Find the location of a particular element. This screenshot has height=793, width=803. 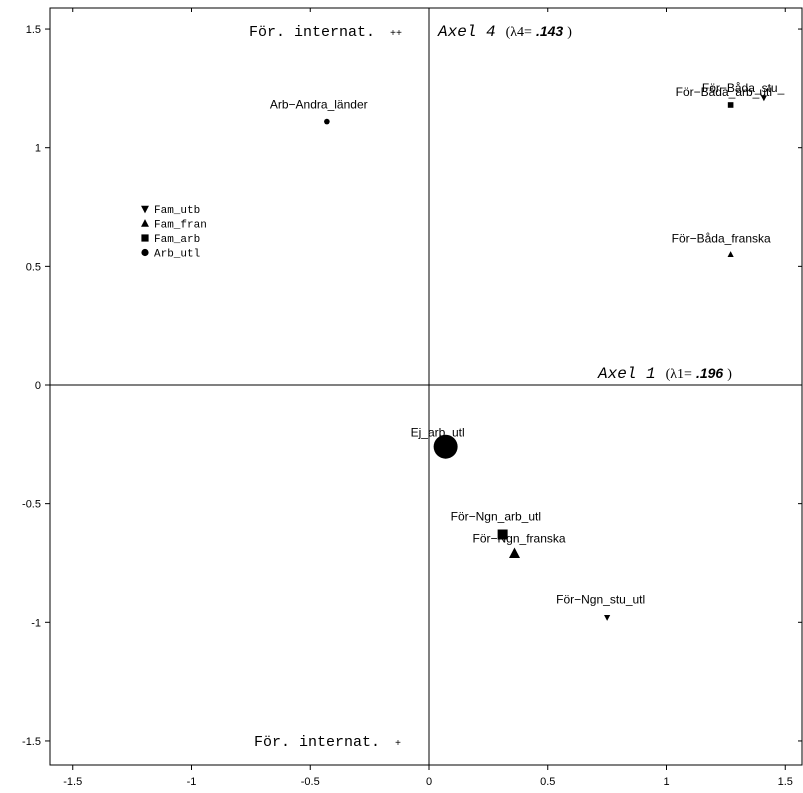

axis4-title: Axel 4 (λ4= .143 ) is located at coordinates (504, 32).